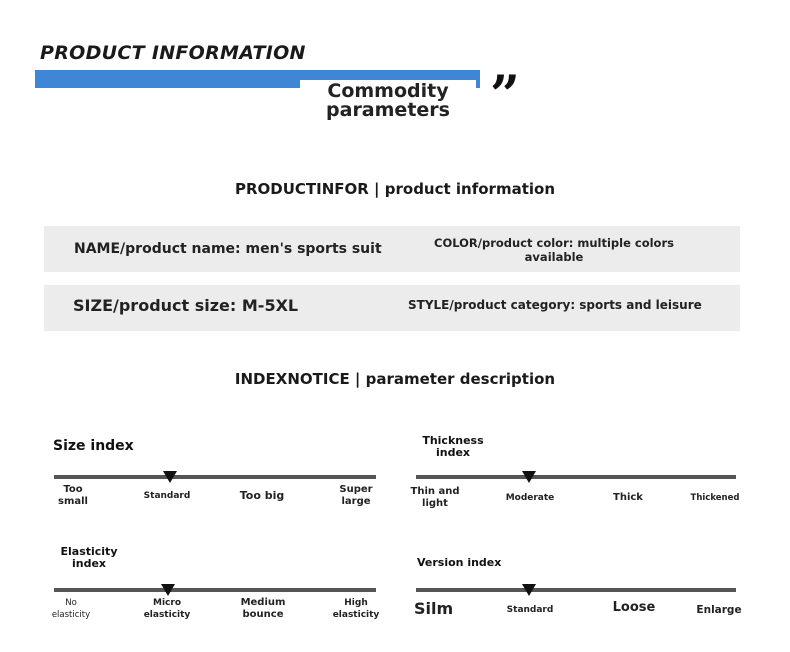 Image resolution: width=790 pixels, height=652 pixels. What do you see at coordinates (459, 562) in the screenshot?
I see `version-index-title: Version index` at bounding box center [459, 562].